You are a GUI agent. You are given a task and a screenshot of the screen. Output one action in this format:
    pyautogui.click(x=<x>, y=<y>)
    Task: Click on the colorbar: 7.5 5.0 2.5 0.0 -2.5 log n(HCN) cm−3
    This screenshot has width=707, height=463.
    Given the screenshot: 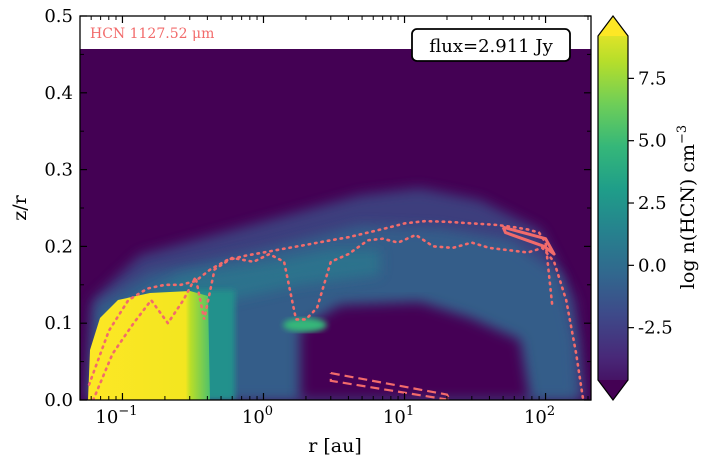 What is the action you would take?
    pyautogui.click(x=648, y=208)
    